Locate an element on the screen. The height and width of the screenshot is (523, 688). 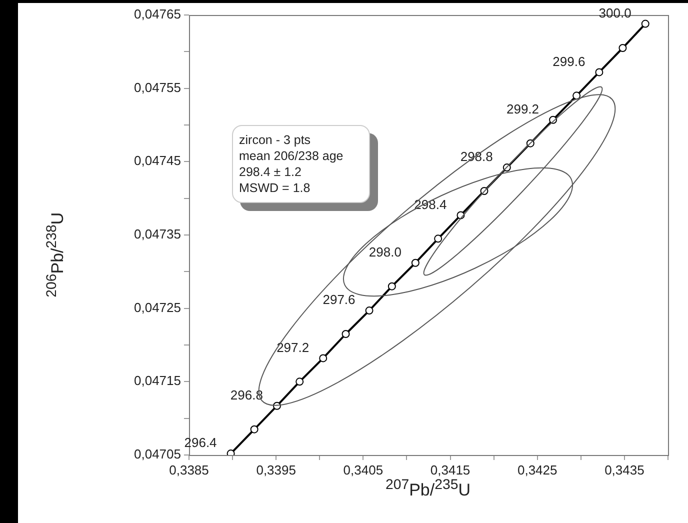
x-tick-label: 0,3435 is located at coordinates (624, 470).